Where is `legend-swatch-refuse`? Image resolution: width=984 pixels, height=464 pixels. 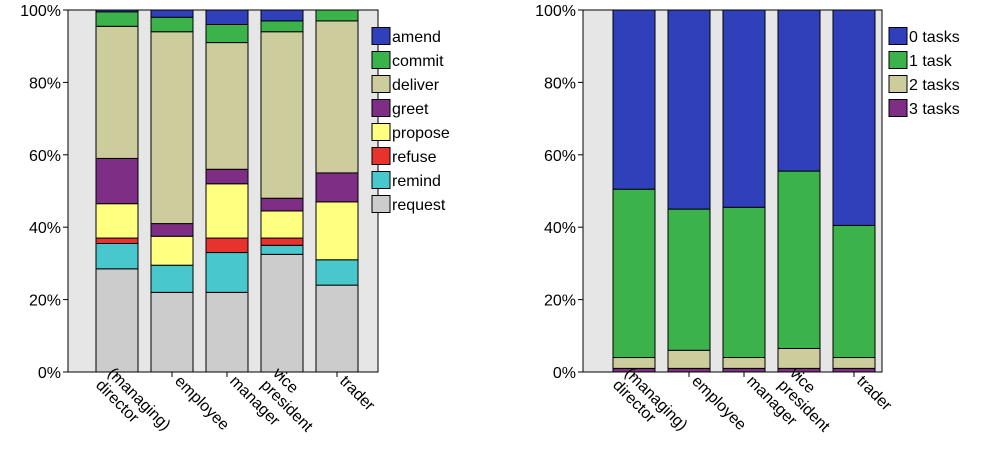
legend-swatch-refuse is located at coordinates (381, 156).